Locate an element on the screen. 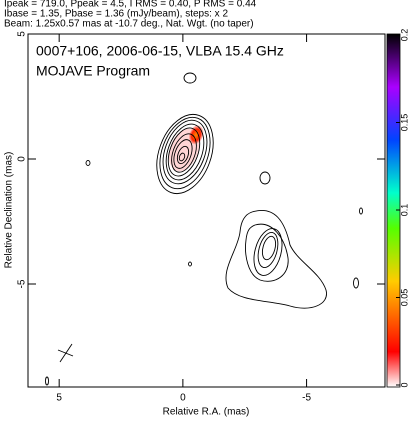 The image size is (409, 424). annotation: 0007+106, 2006-06-15, VLBA 15.4 GHz is located at coordinates (160, 51).